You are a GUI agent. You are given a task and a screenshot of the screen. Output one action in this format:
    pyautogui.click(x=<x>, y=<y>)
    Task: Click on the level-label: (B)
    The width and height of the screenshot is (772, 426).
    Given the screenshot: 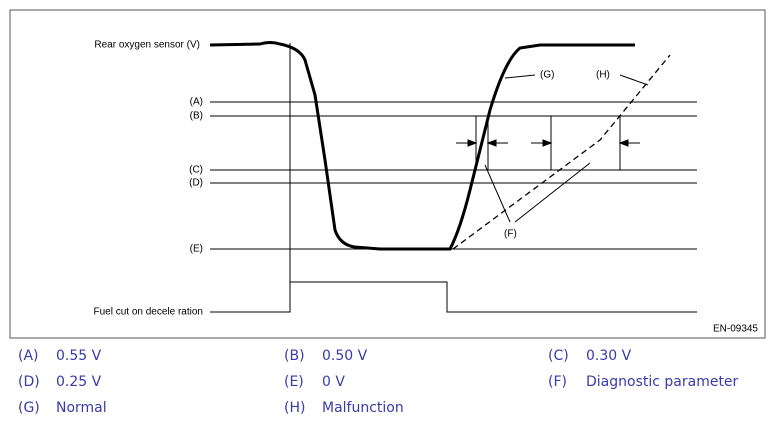 What is the action you would take?
    pyautogui.click(x=196, y=116)
    